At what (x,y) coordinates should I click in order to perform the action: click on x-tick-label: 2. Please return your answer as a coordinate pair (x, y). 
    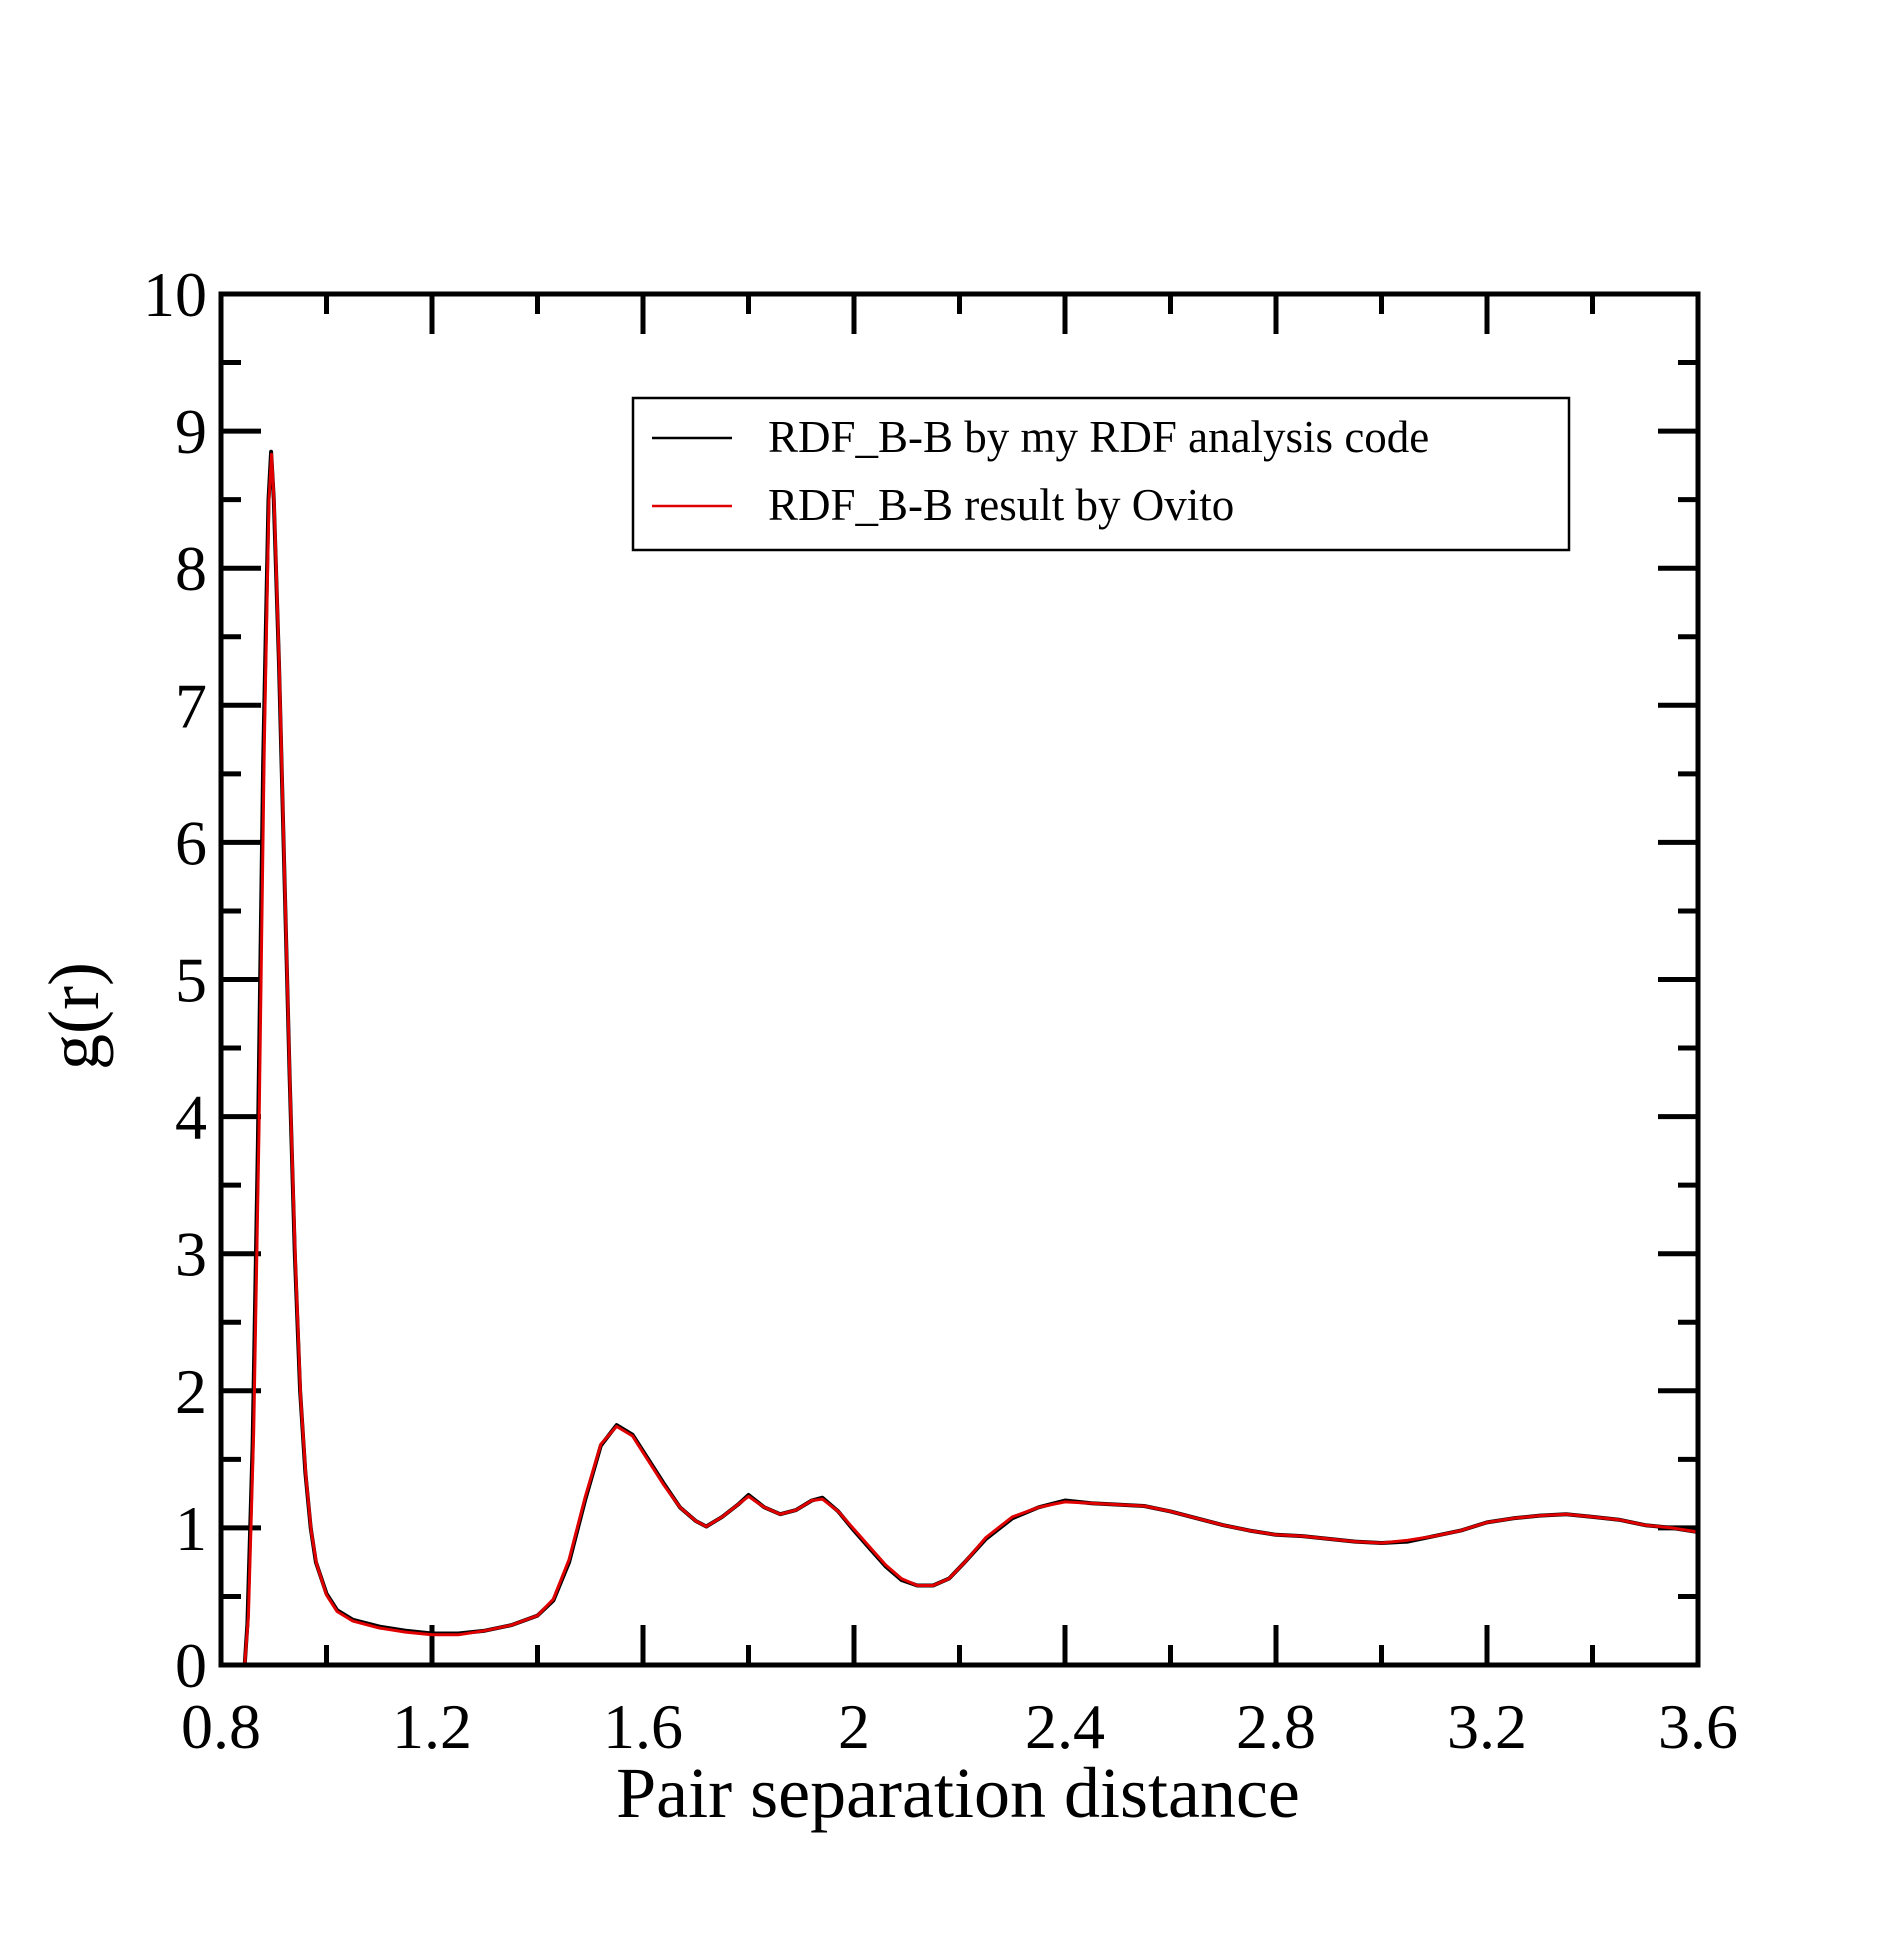
    Looking at the image, I should click on (854, 1726).